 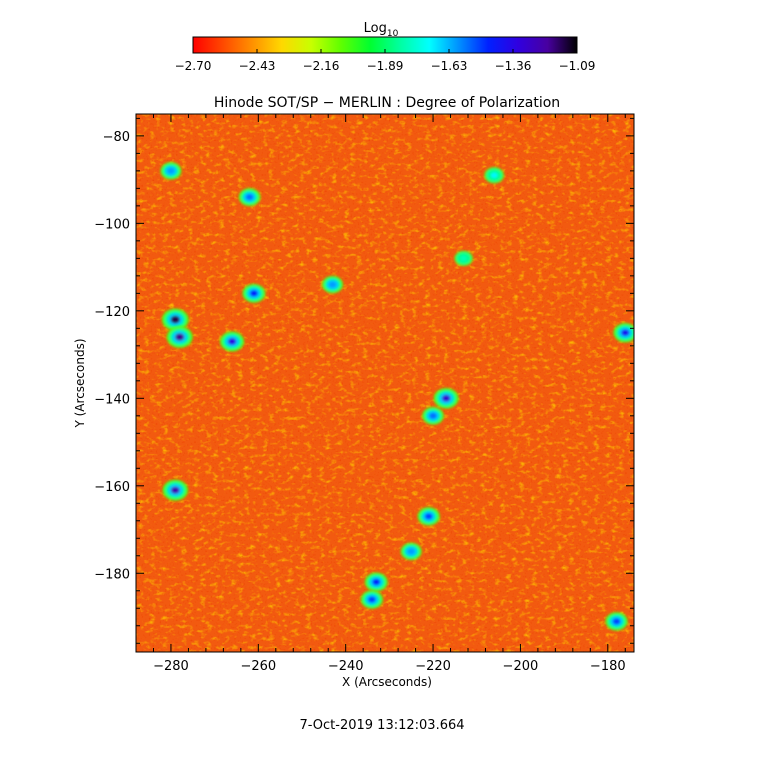 I want to click on x-tick-label: −220, so click(x=433, y=666).